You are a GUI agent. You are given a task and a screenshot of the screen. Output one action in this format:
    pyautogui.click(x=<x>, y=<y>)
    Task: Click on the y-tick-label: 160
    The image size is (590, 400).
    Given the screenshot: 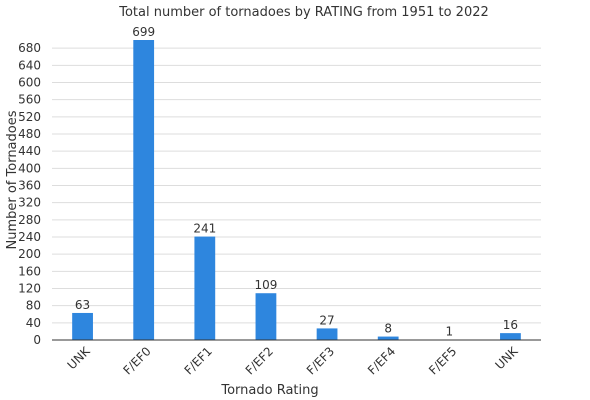 What is the action you would take?
    pyautogui.click(x=29, y=271)
    